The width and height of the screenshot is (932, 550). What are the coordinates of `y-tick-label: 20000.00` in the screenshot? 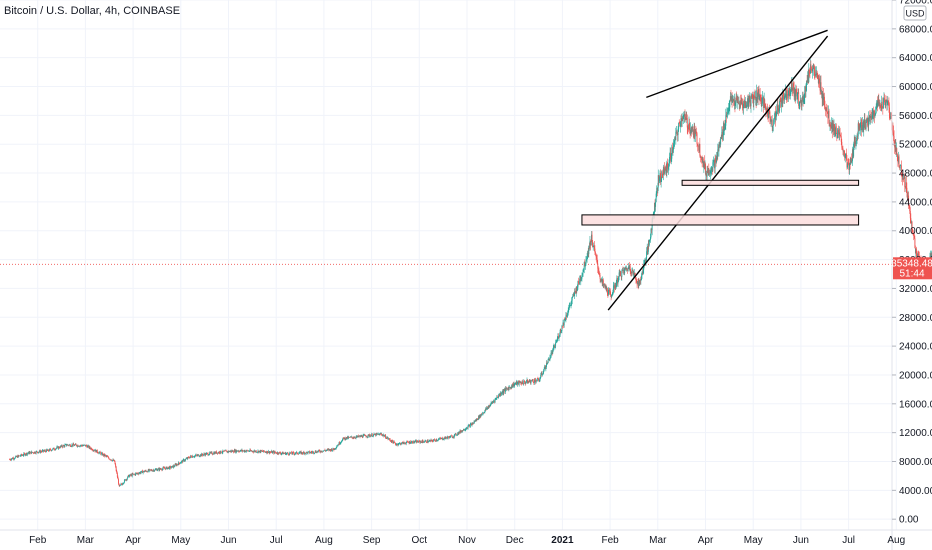 It's located at (915, 375).